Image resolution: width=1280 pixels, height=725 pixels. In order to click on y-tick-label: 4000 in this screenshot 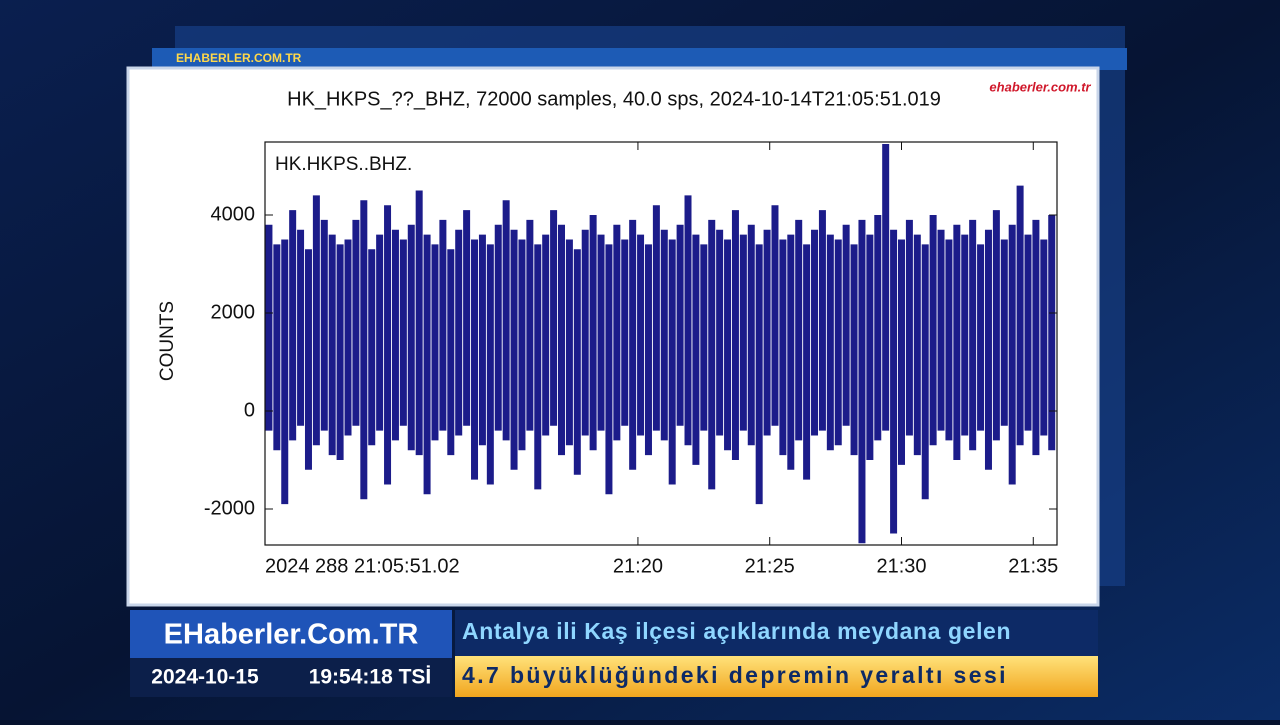, I will do `click(233, 214)`.